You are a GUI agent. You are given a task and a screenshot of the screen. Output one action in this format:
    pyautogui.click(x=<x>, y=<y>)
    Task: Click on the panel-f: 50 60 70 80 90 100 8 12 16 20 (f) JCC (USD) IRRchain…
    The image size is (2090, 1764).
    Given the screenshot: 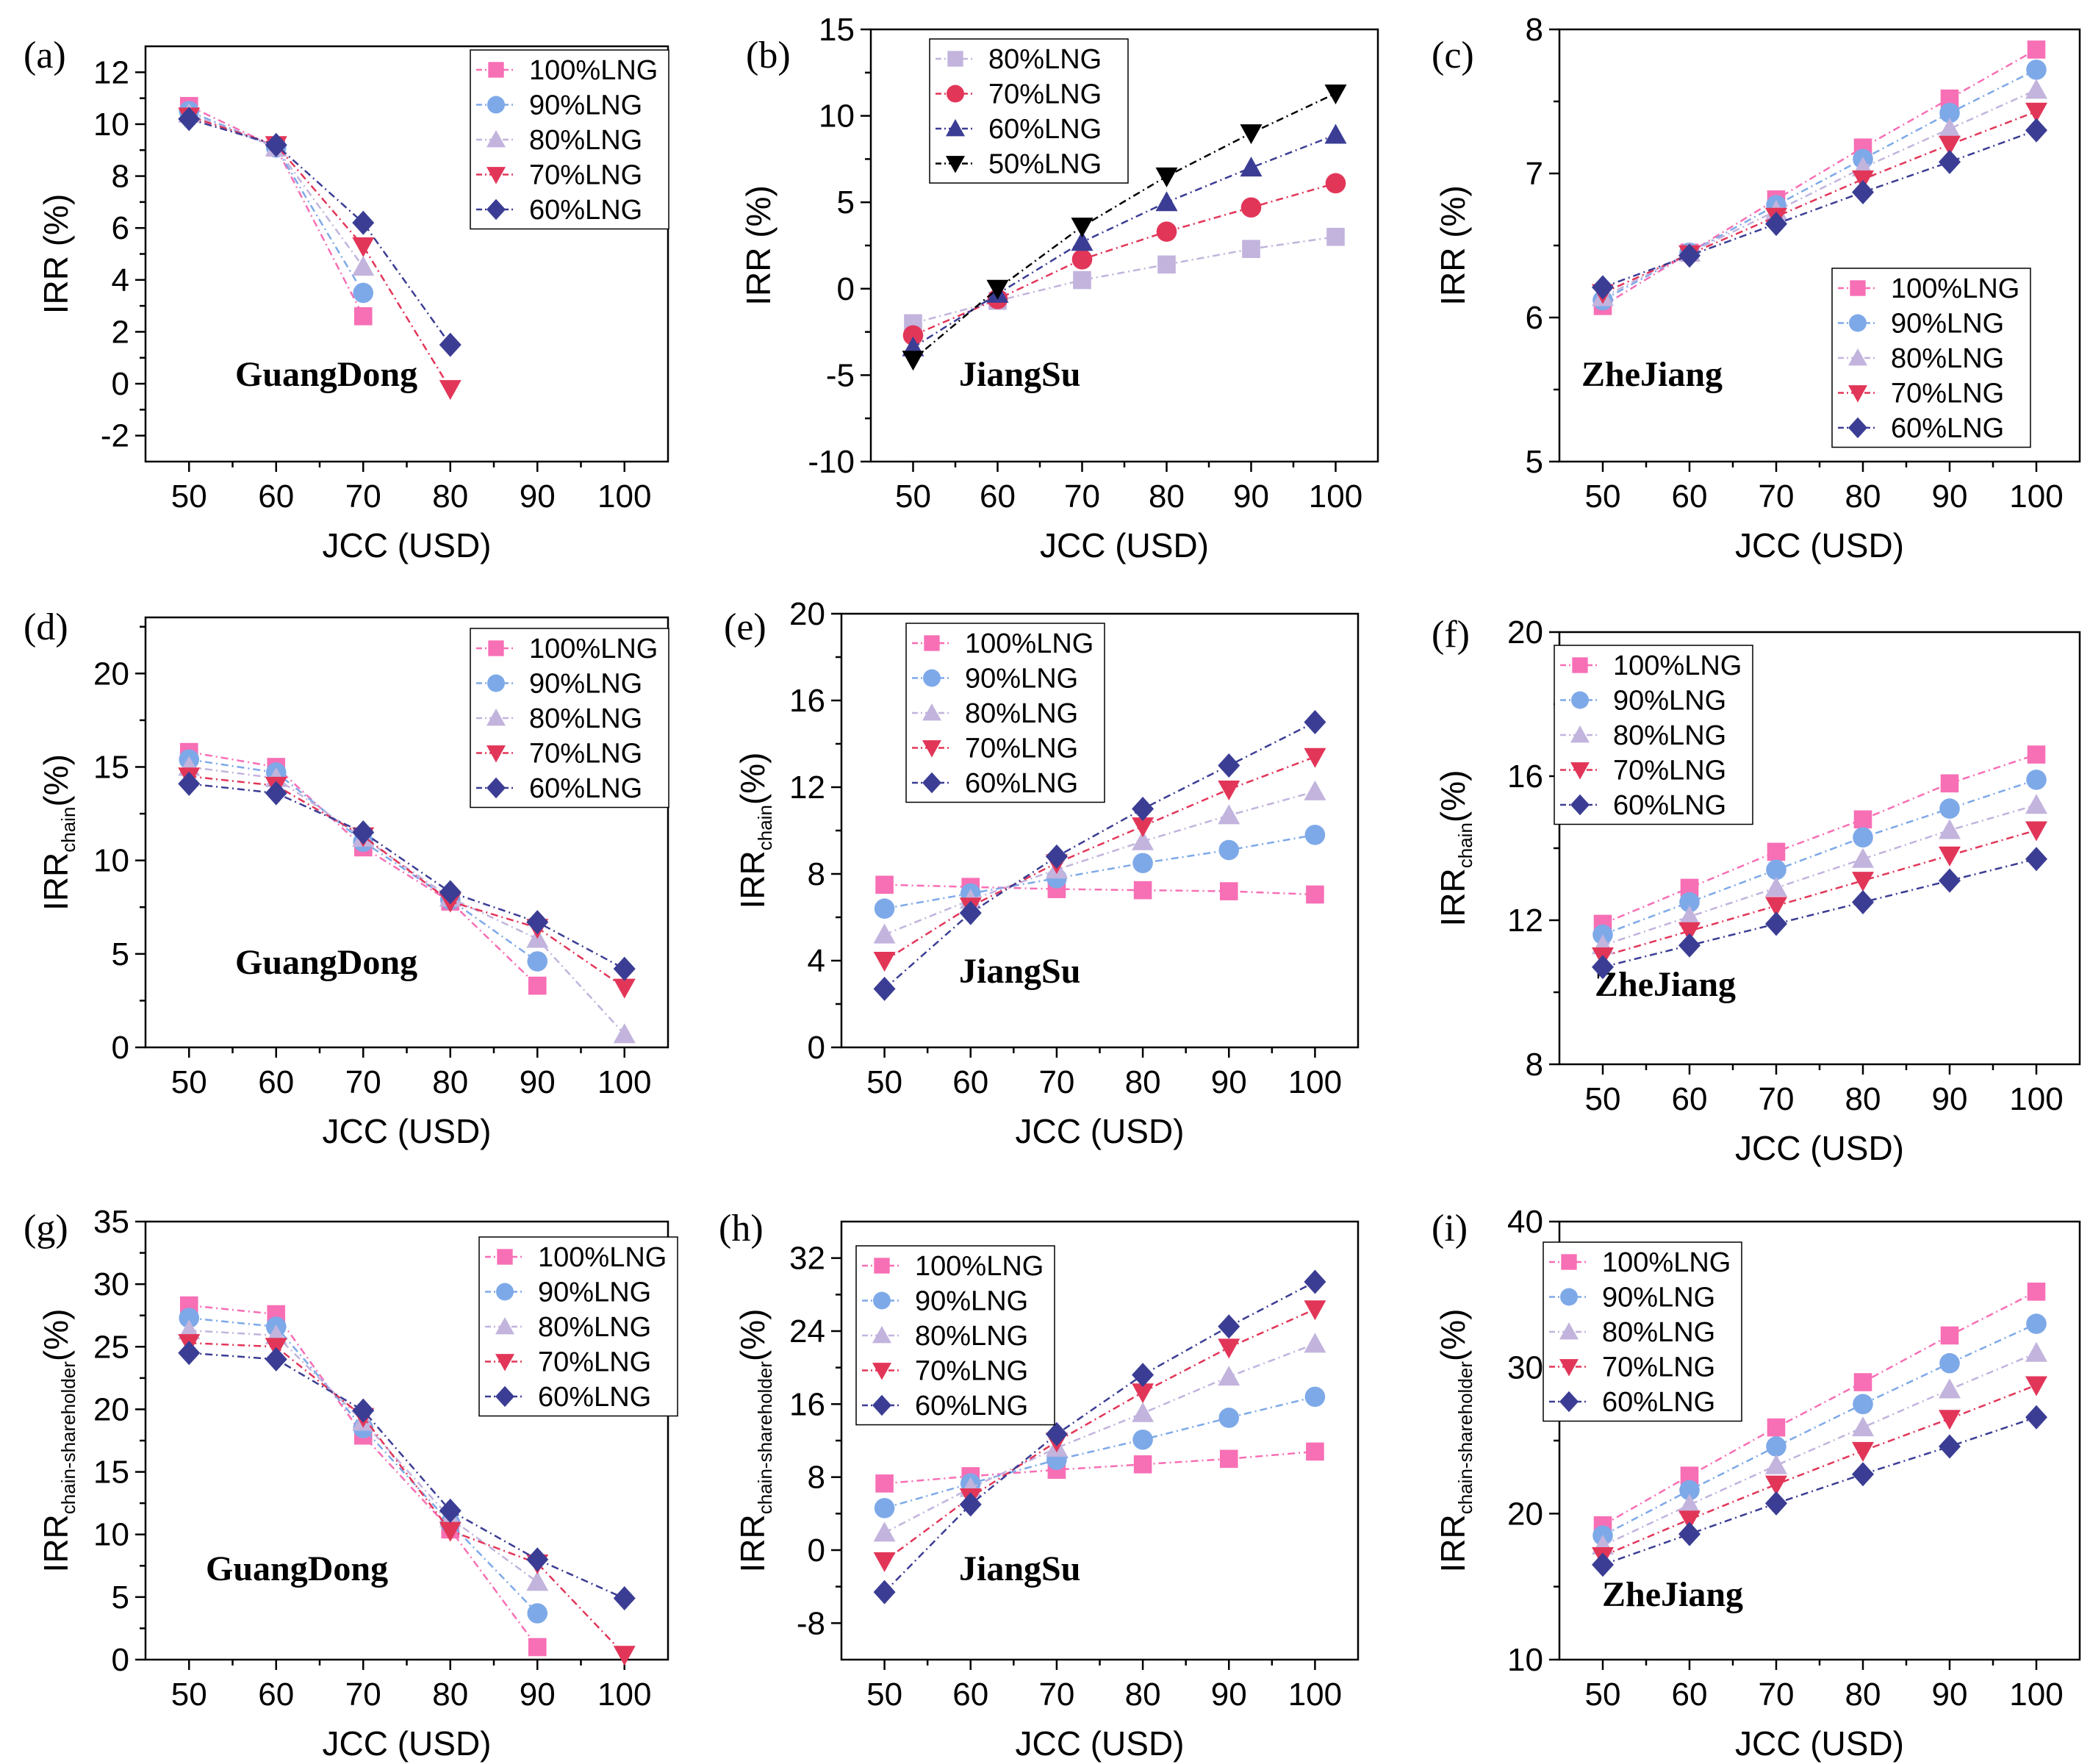 What is the action you would take?
    pyautogui.click(x=1757, y=890)
    